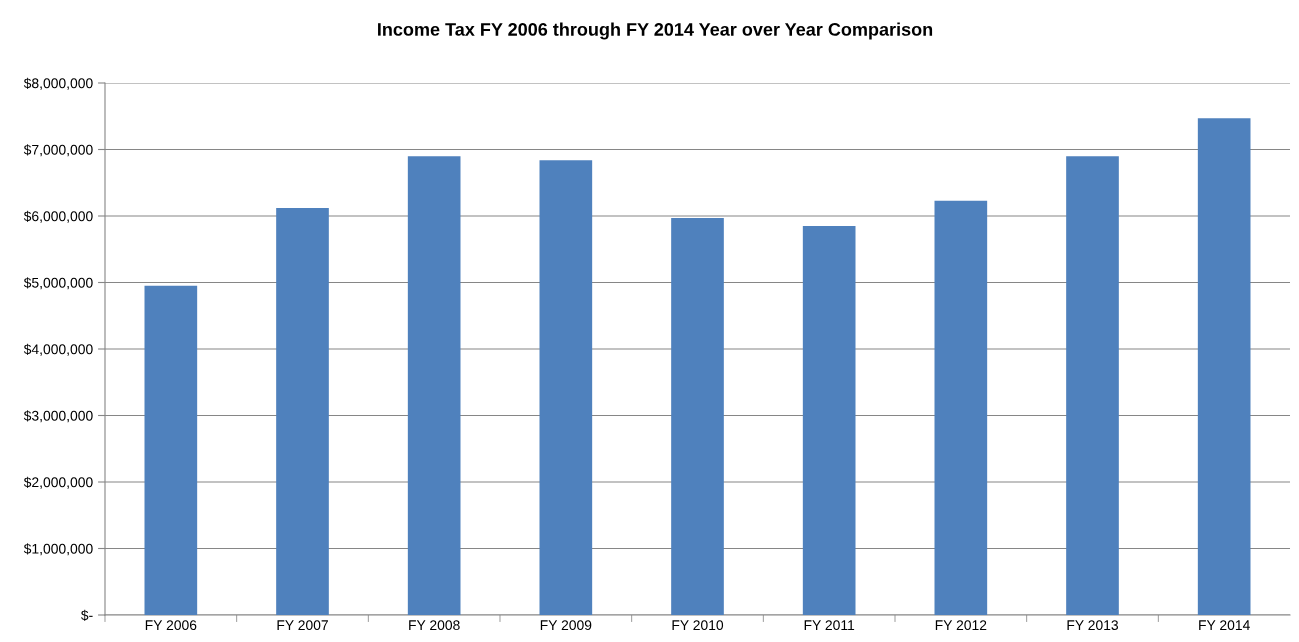  Describe the element at coordinates (961, 625) in the screenshot. I see `x-tick-label: FY 2012` at that location.